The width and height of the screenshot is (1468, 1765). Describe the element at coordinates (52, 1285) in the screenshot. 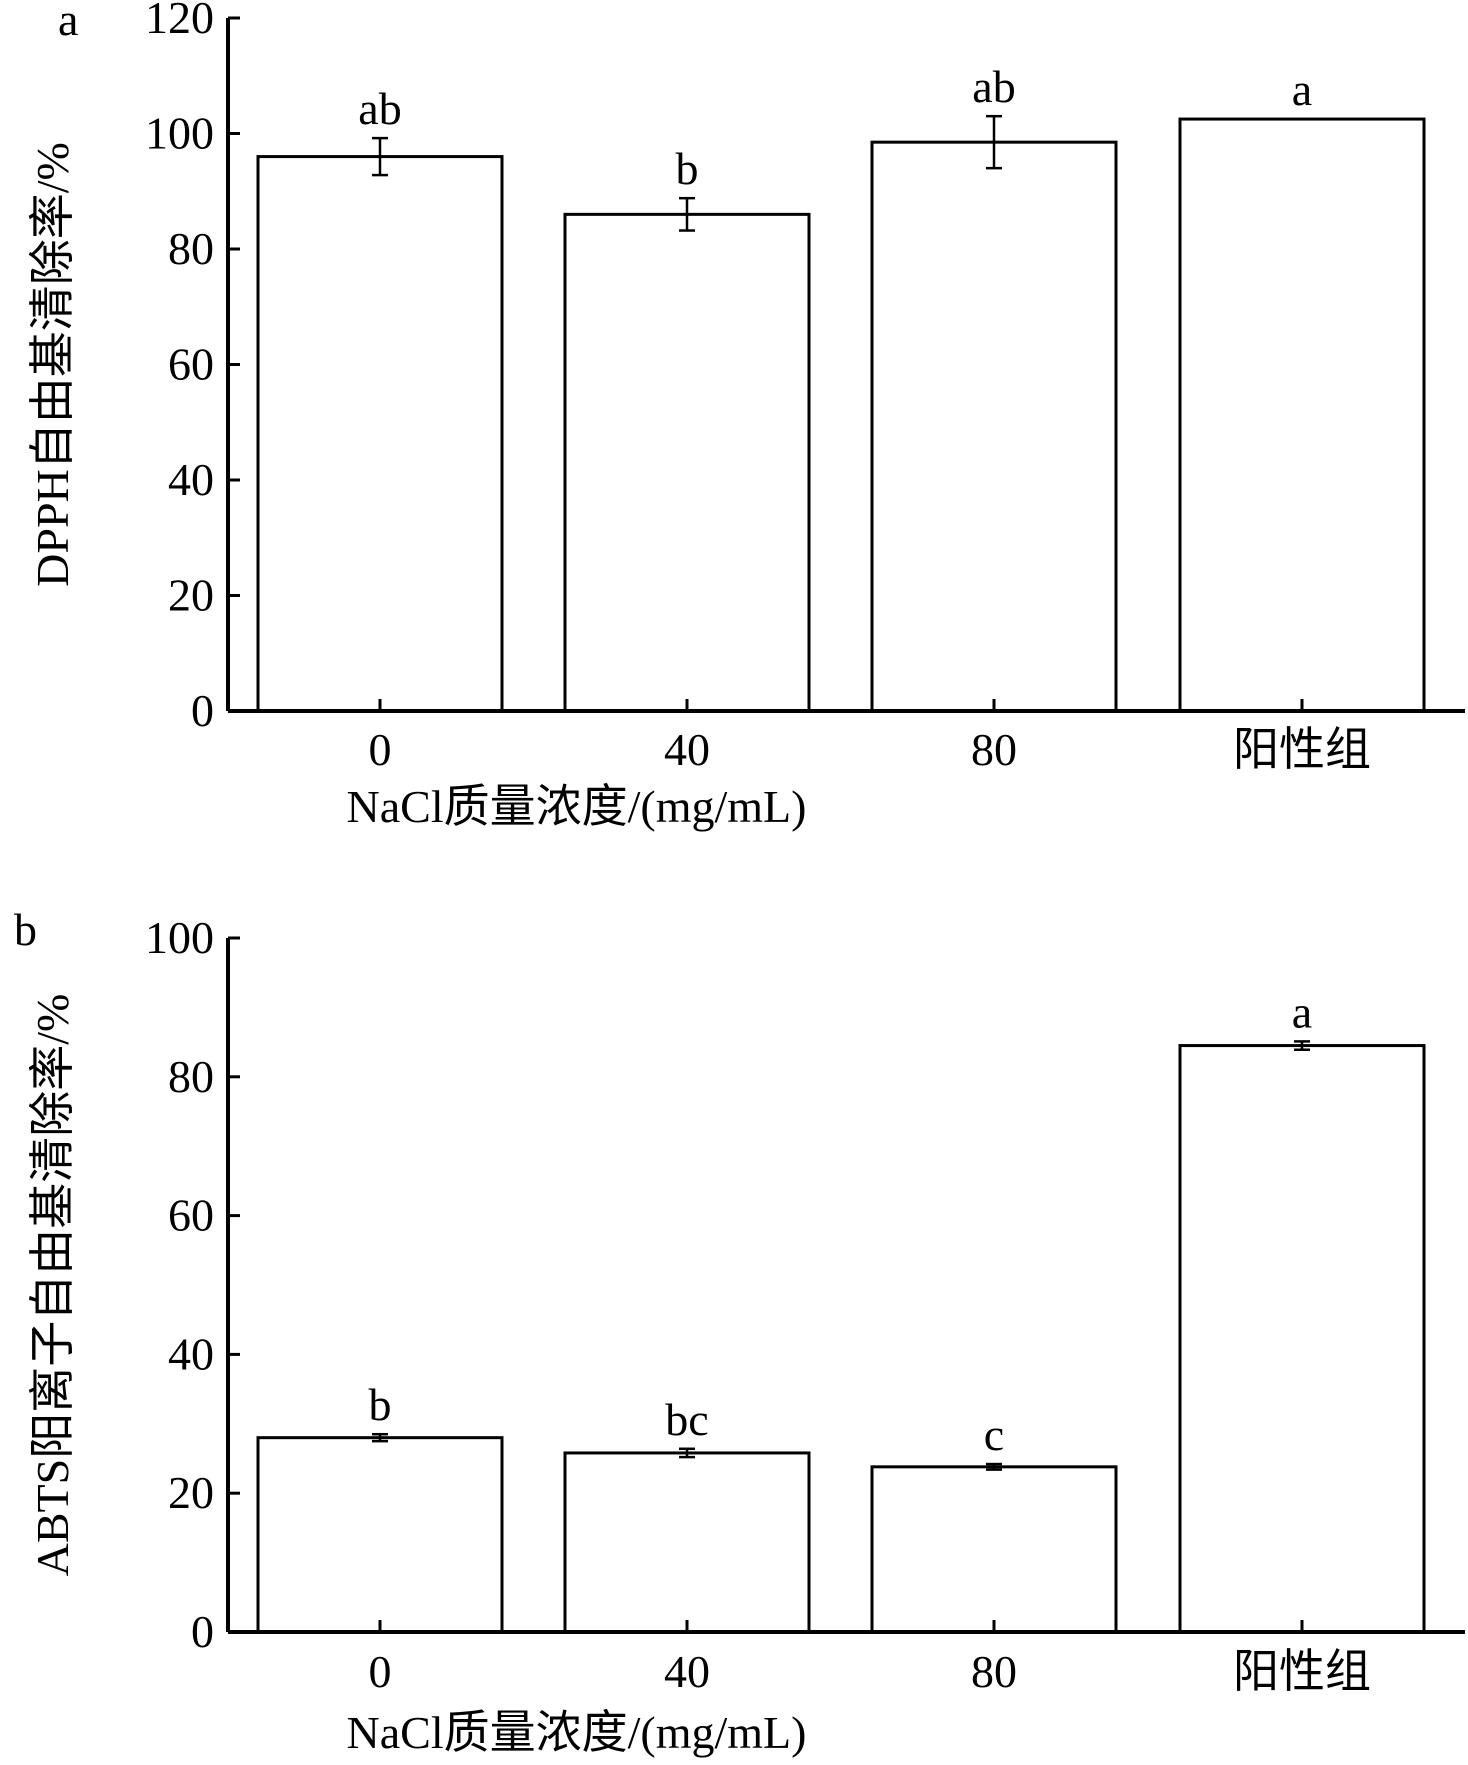

I see `y-axis-label: ABTS阳离子自由基清除率/%` at that location.